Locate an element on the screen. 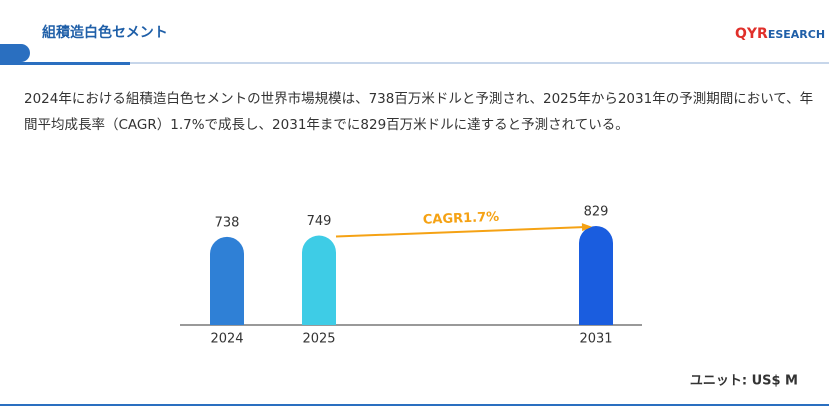 The width and height of the screenshot is (829, 415). footer-line is located at coordinates (414, 405).